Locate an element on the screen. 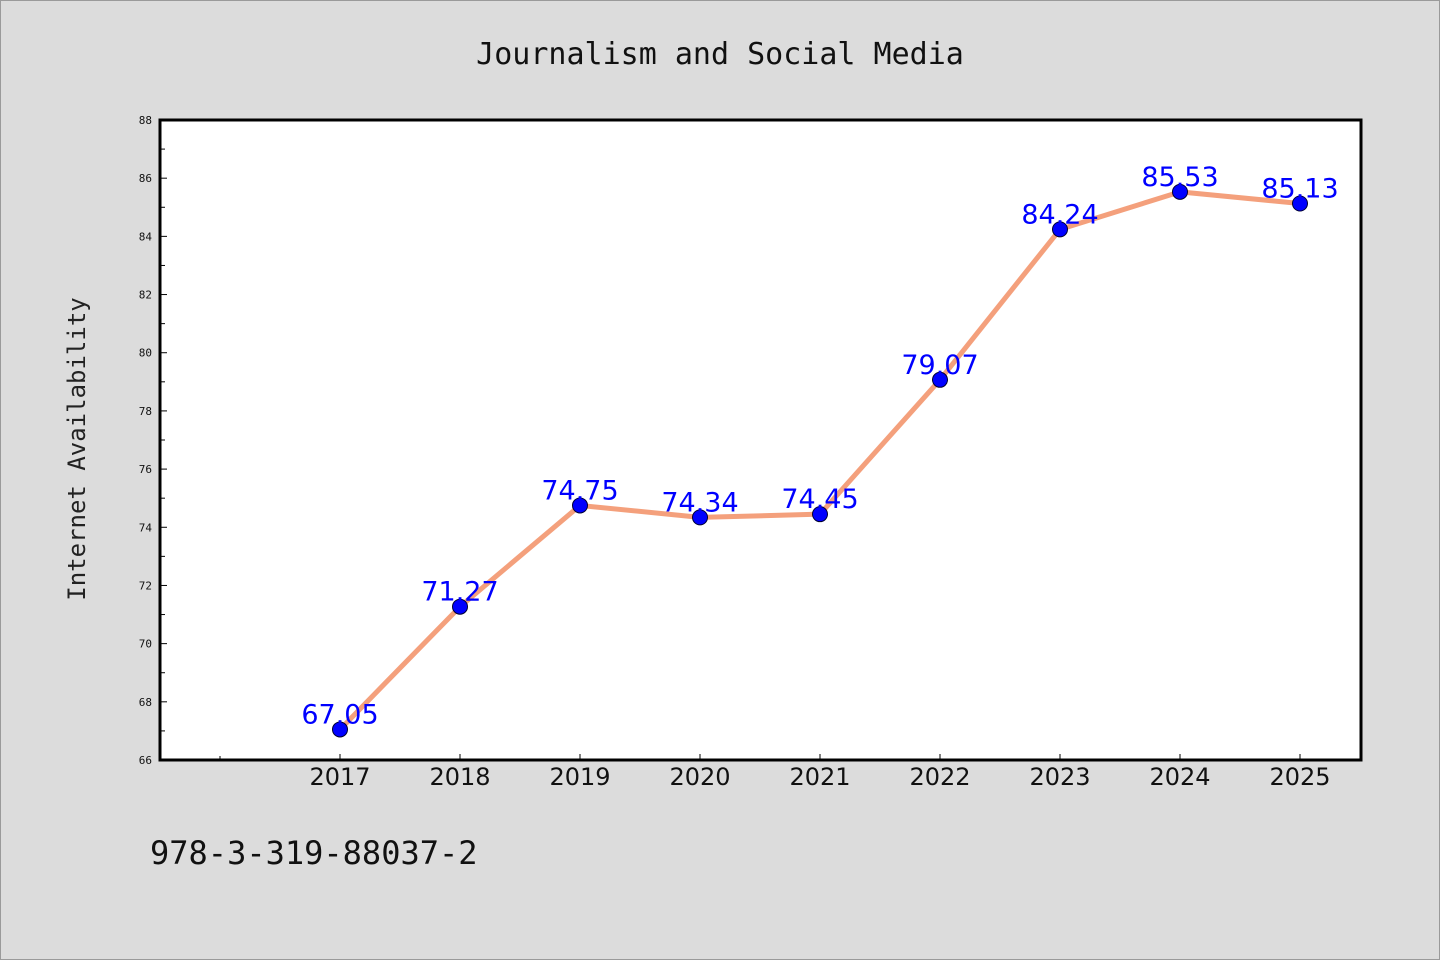 The width and height of the screenshot is (1440, 960). y-tick-label: 84 is located at coordinates (146, 236).